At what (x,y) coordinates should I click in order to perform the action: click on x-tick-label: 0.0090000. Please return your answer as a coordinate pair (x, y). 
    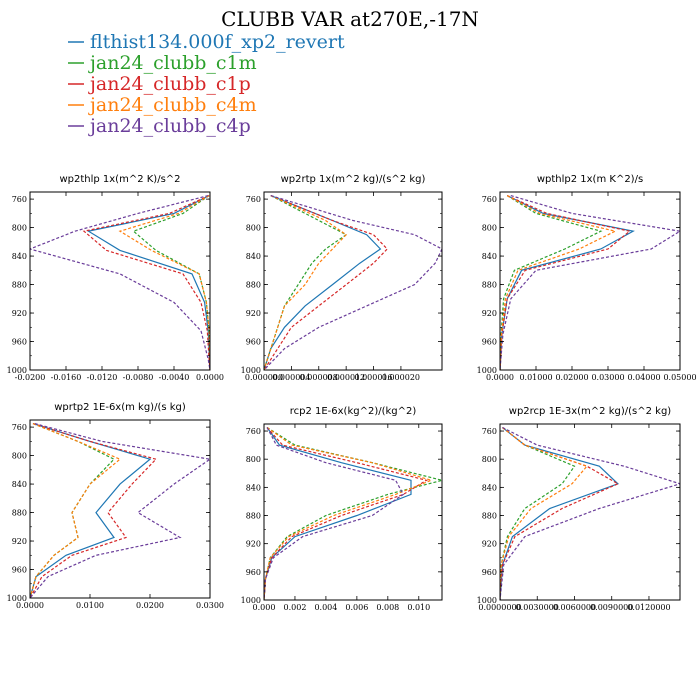
    Looking at the image, I should click on (611, 607).